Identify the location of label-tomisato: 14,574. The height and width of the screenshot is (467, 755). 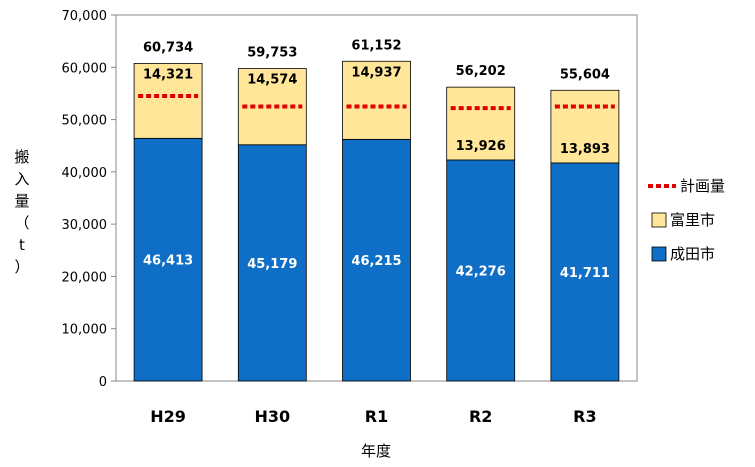
(272, 80).